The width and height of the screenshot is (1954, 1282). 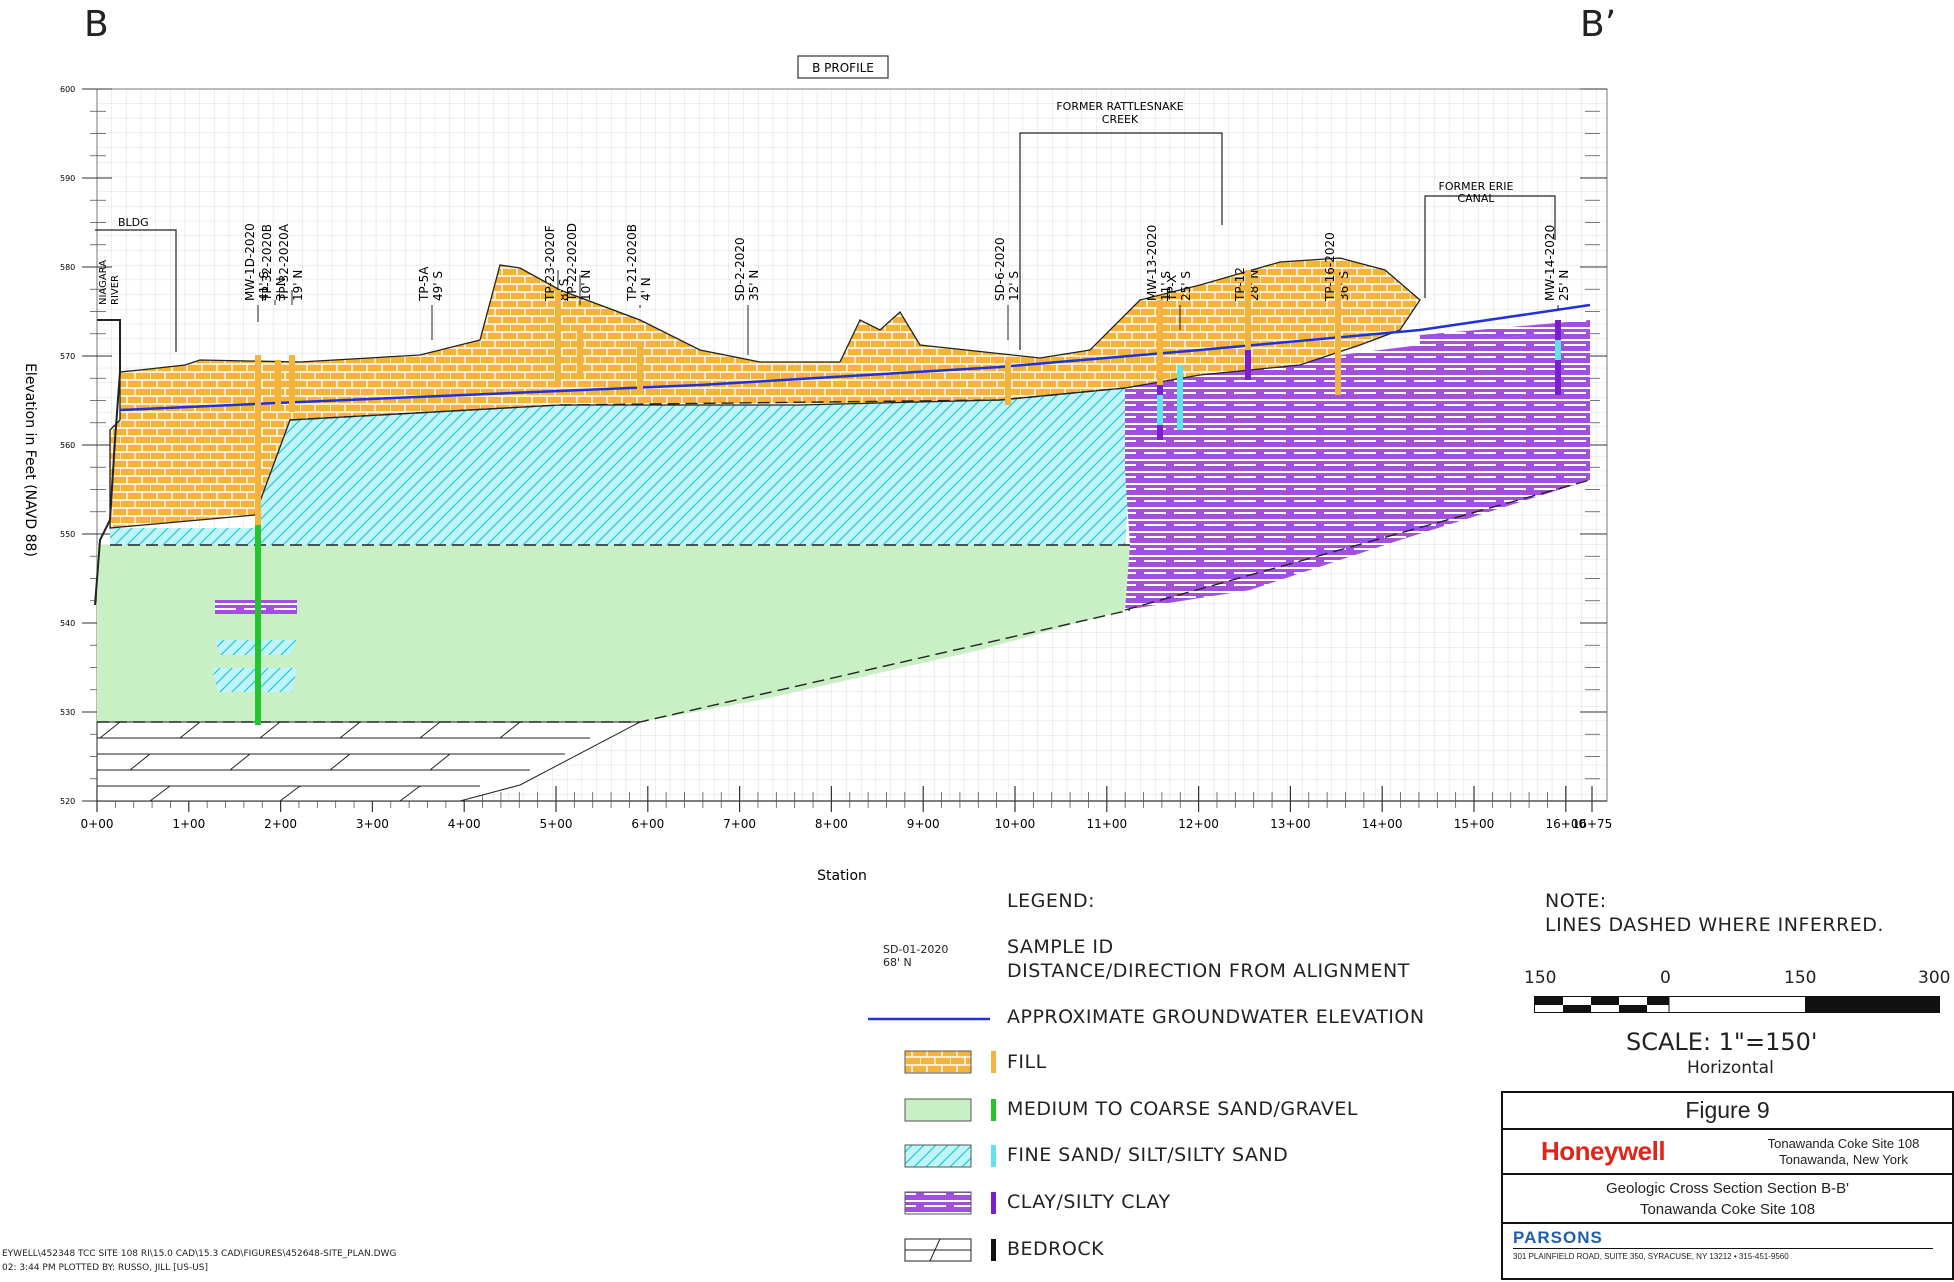 What do you see at coordinates (280, 824) in the screenshot?
I see `x-tick-label: 2+00` at bounding box center [280, 824].